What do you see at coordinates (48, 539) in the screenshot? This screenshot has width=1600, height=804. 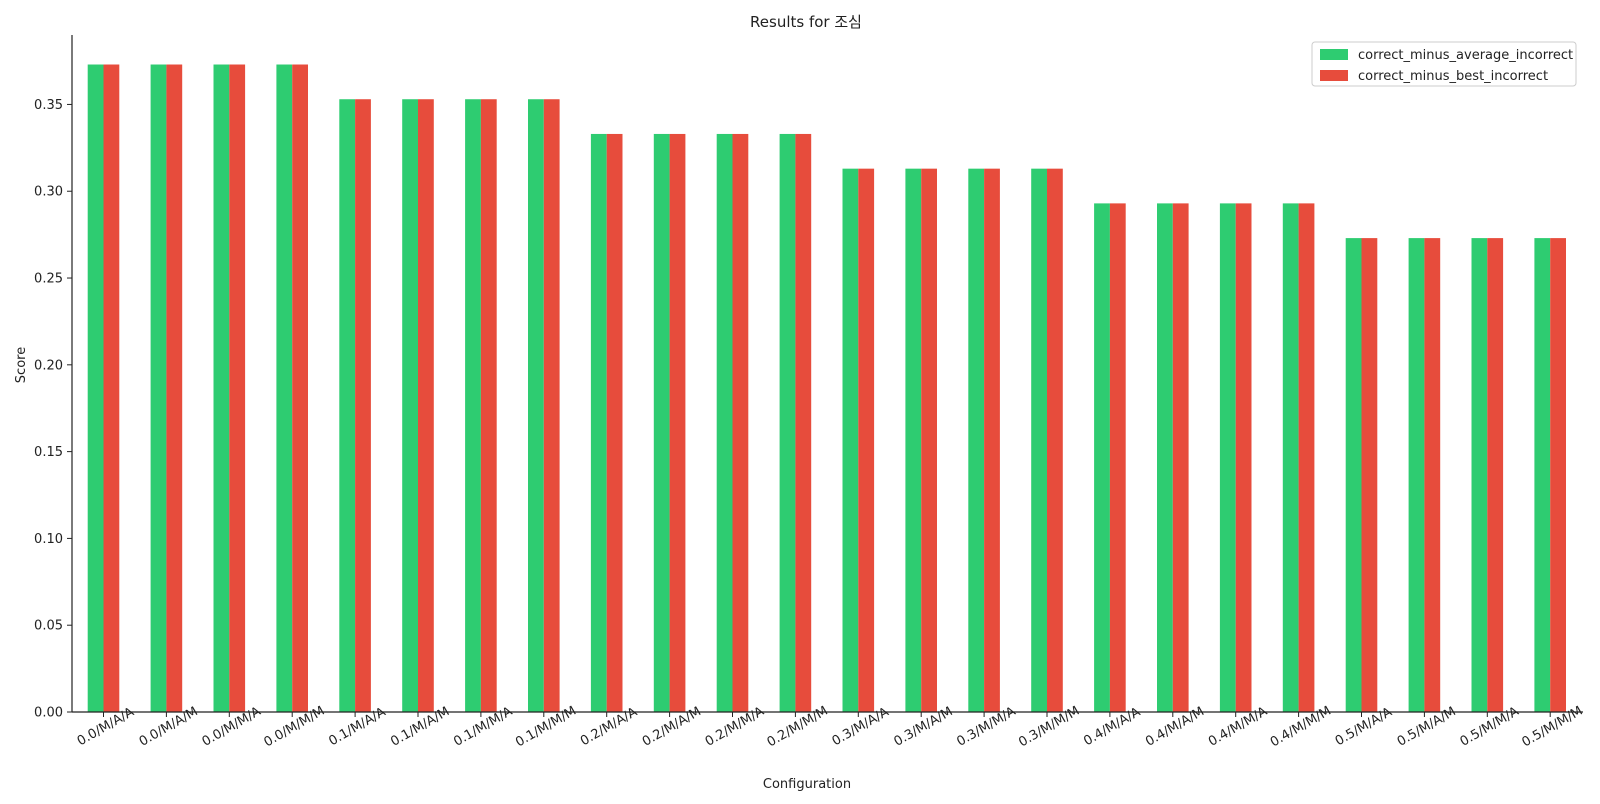 I see `y-tick-label: 0.10` at bounding box center [48, 539].